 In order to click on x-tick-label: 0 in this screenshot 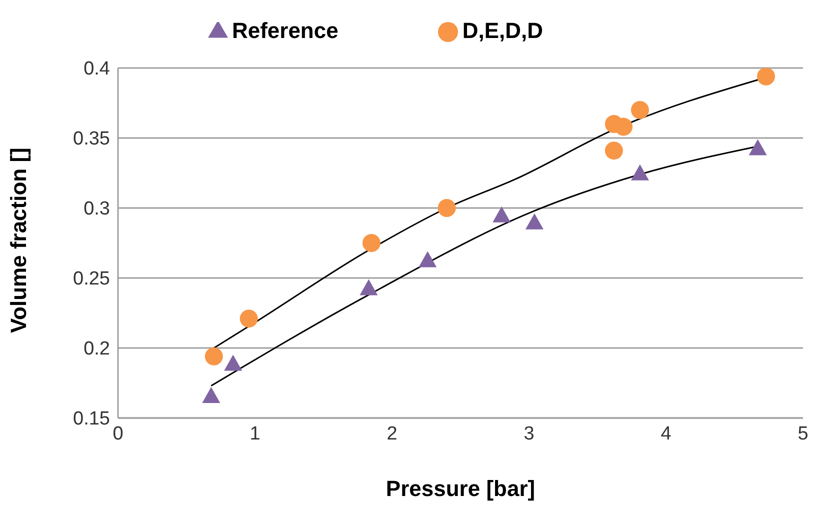, I will do `click(118, 433)`.